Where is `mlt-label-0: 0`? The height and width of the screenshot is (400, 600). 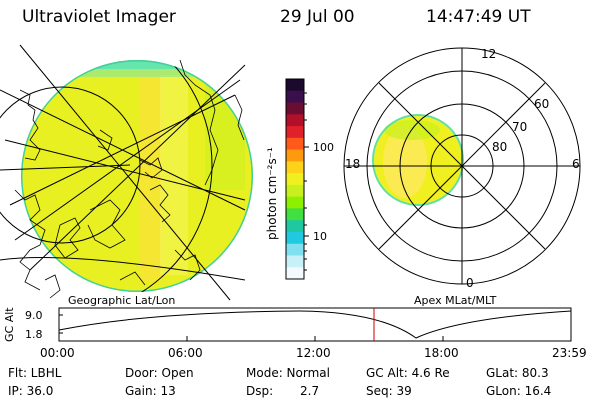
mlt-label-0: 0 is located at coordinates (470, 283).